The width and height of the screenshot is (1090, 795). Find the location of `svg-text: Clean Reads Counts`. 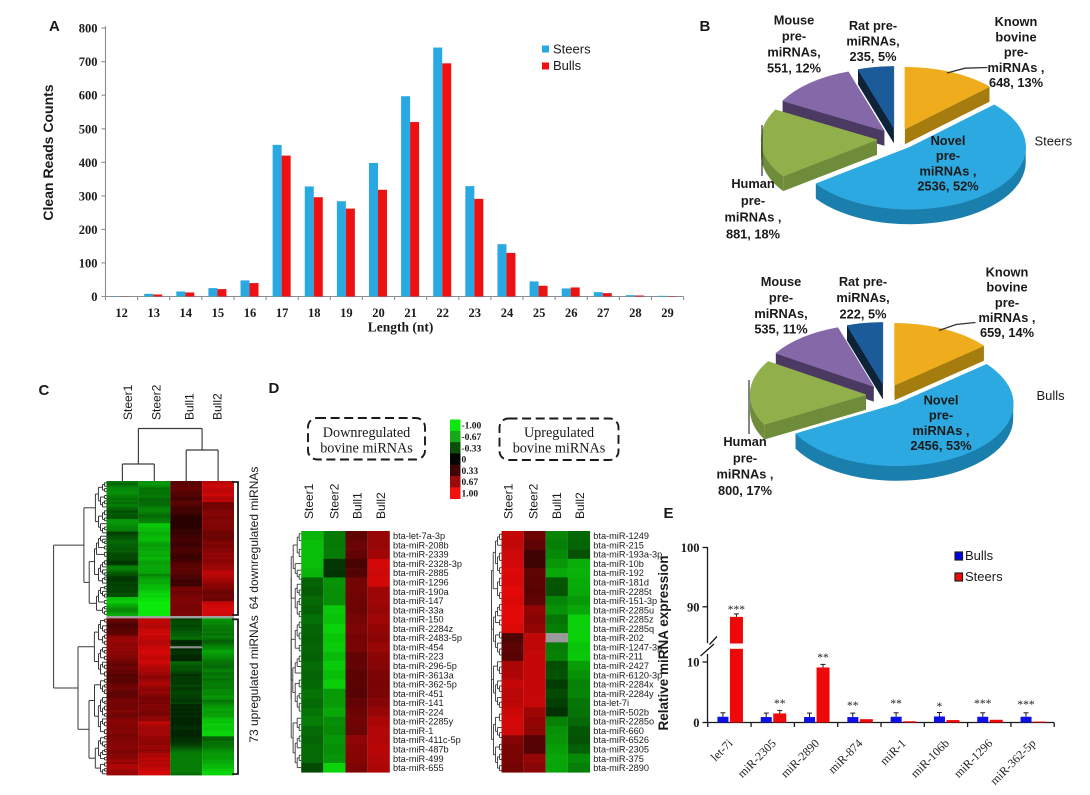

svg-text: Clean Reads Counts is located at coordinates (48, 152).